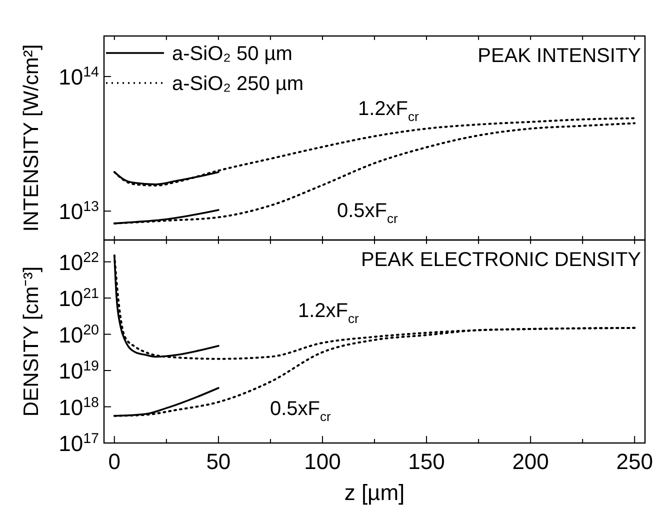  I want to click on y-tick-label: 10$^{18}$, so click(79, 407).